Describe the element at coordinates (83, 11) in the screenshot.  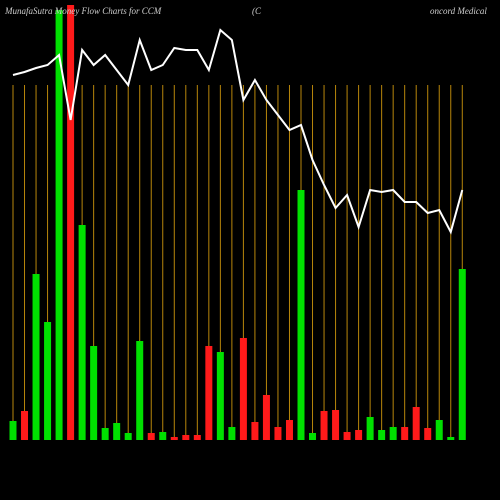
I see `chart-title: MunafaSutra Money Flow Charts for CCM` at that location.